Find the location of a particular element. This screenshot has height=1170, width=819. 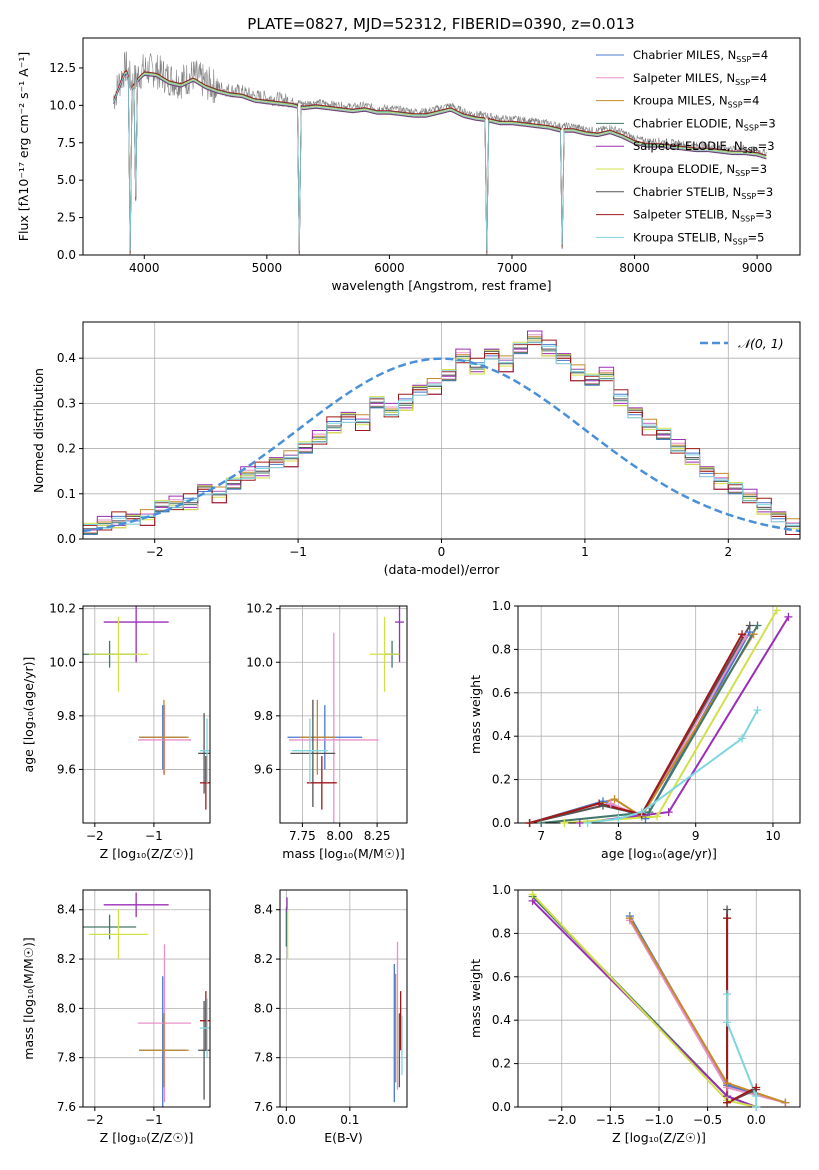

y-tick-label: 12.5 is located at coordinates (62, 68).